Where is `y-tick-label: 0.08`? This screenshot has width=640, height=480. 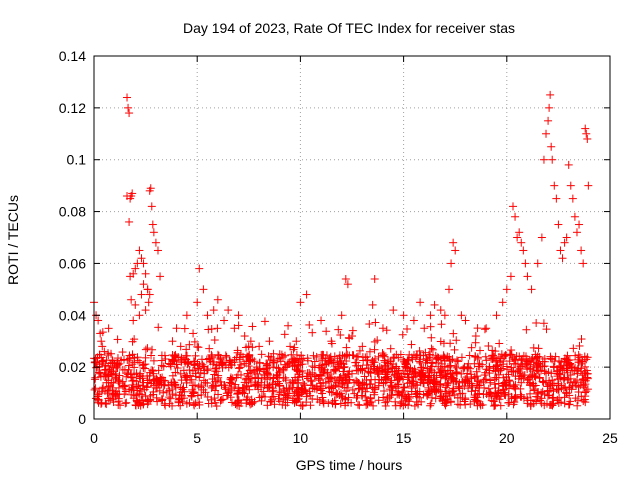 y-tick-label: 0.08 is located at coordinates (72, 212).